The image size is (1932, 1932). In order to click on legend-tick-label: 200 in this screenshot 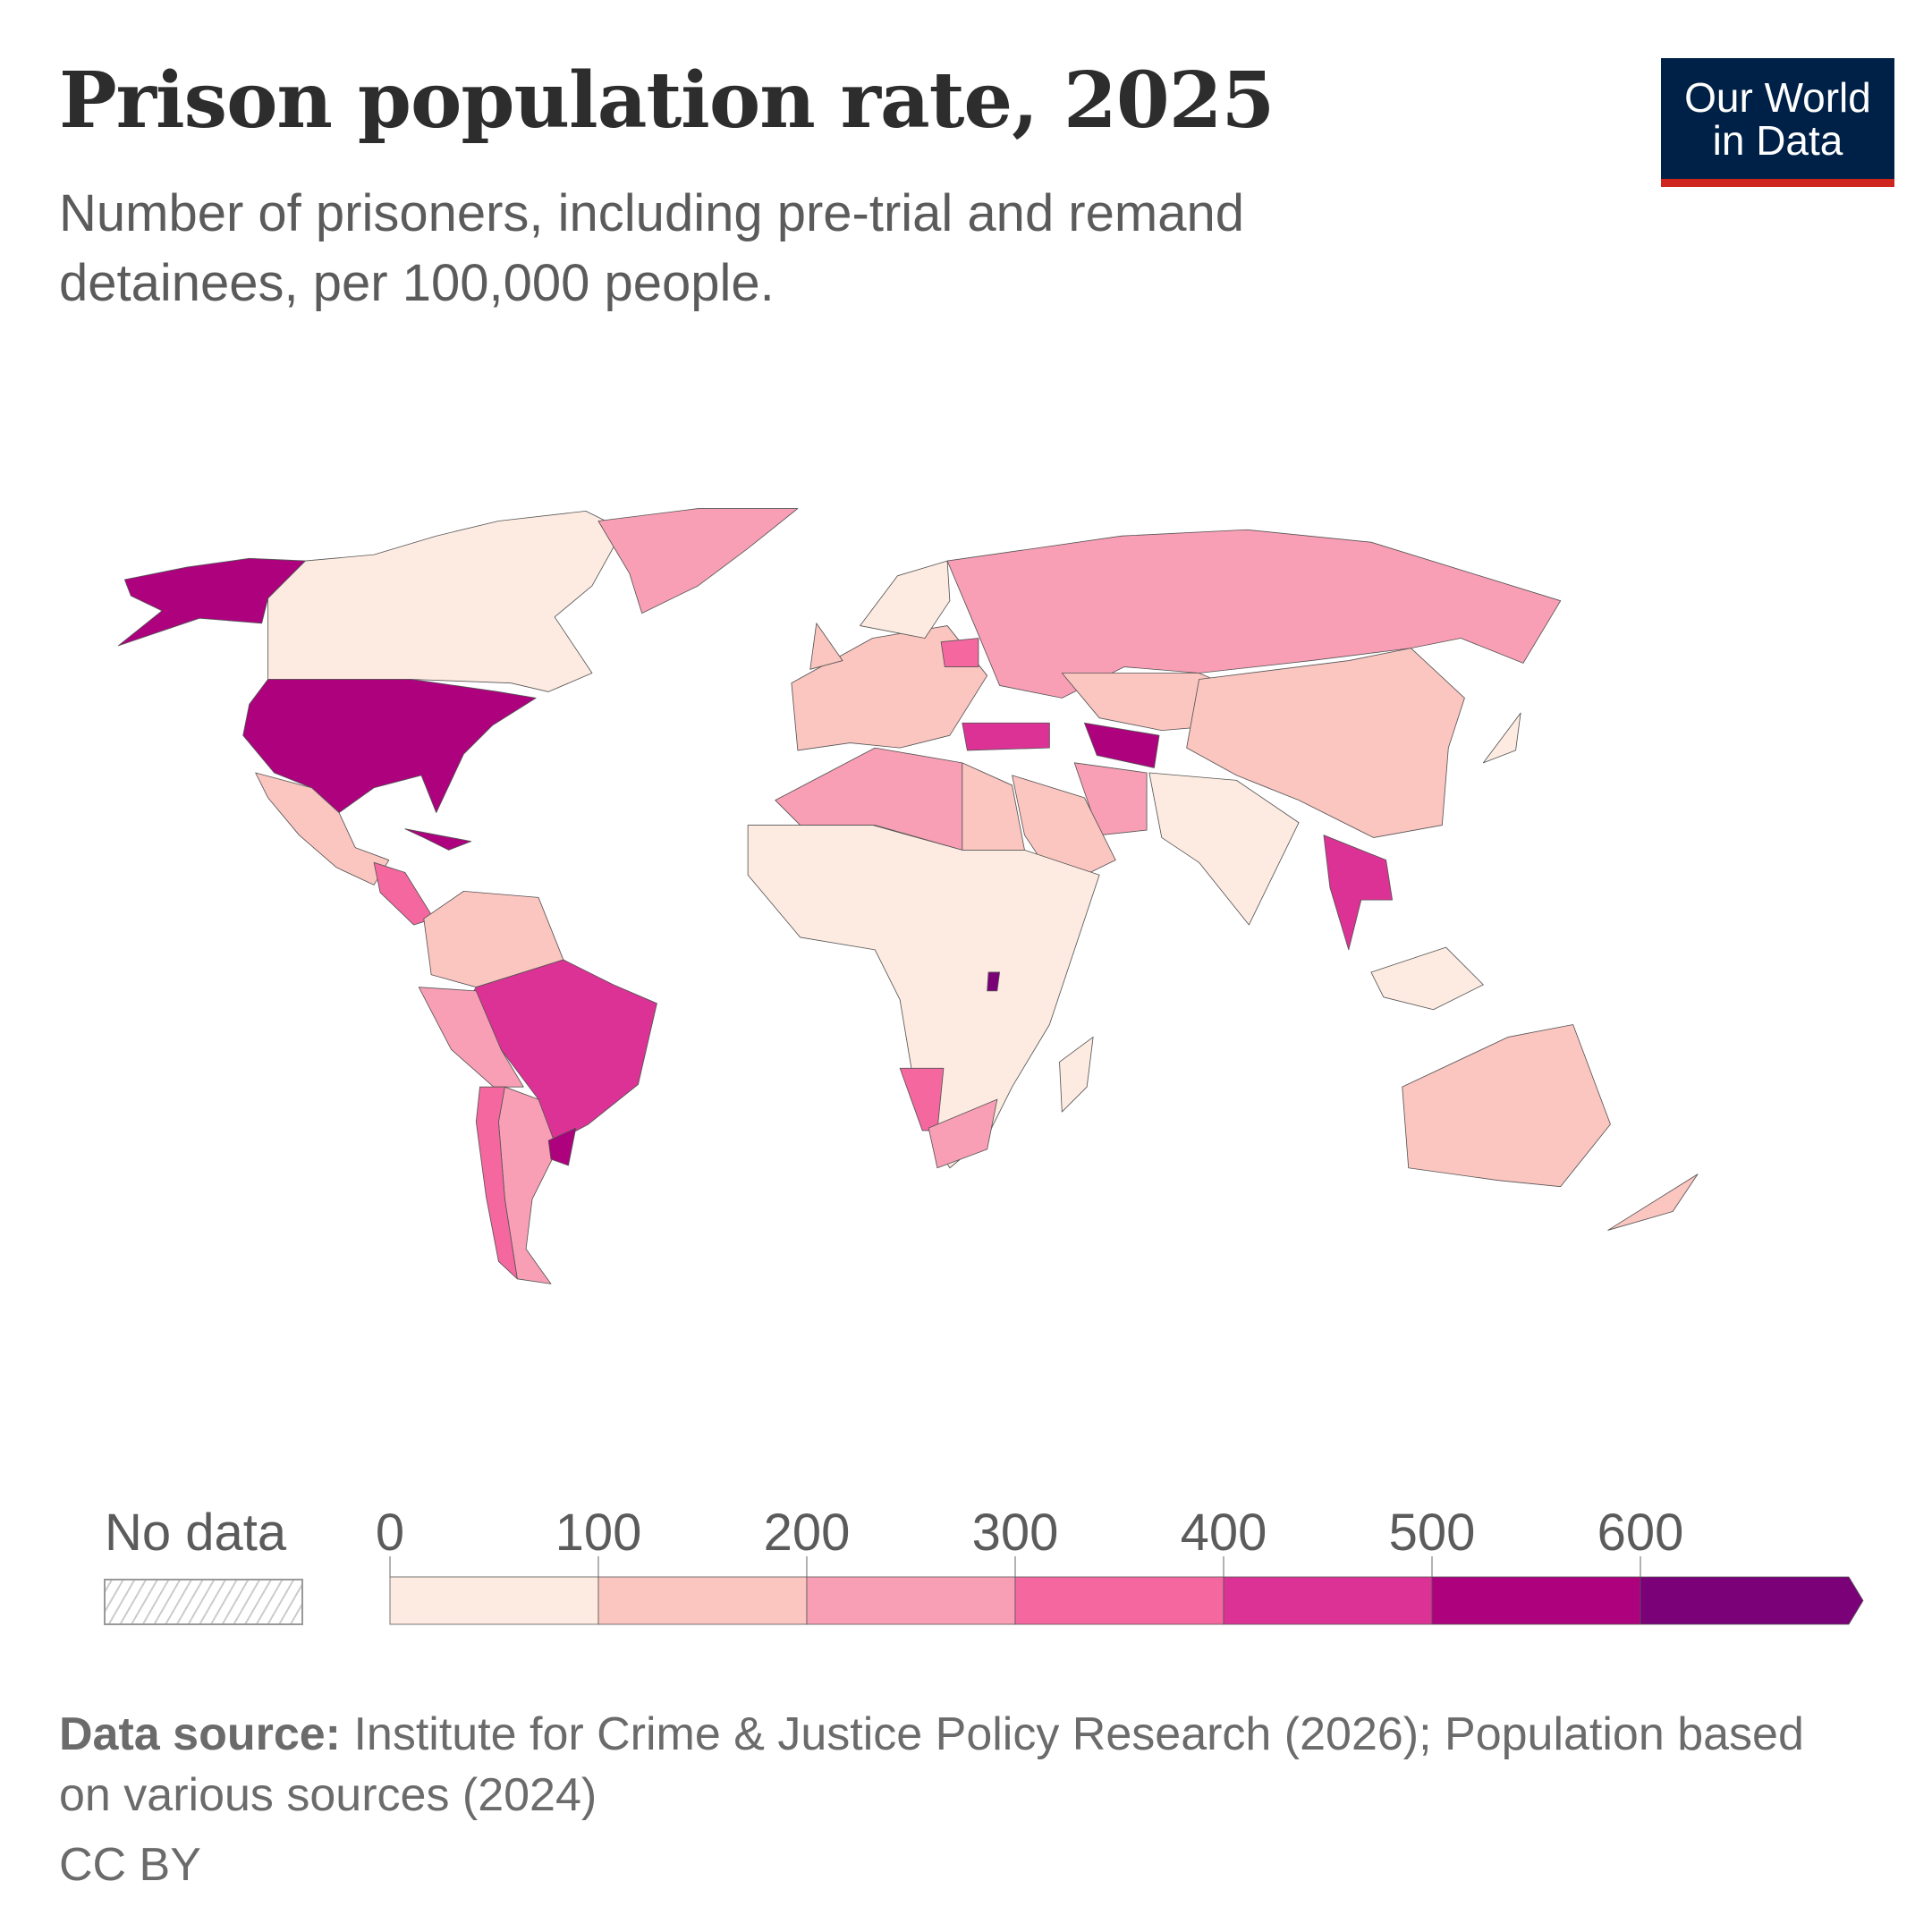, I will do `click(807, 1533)`.